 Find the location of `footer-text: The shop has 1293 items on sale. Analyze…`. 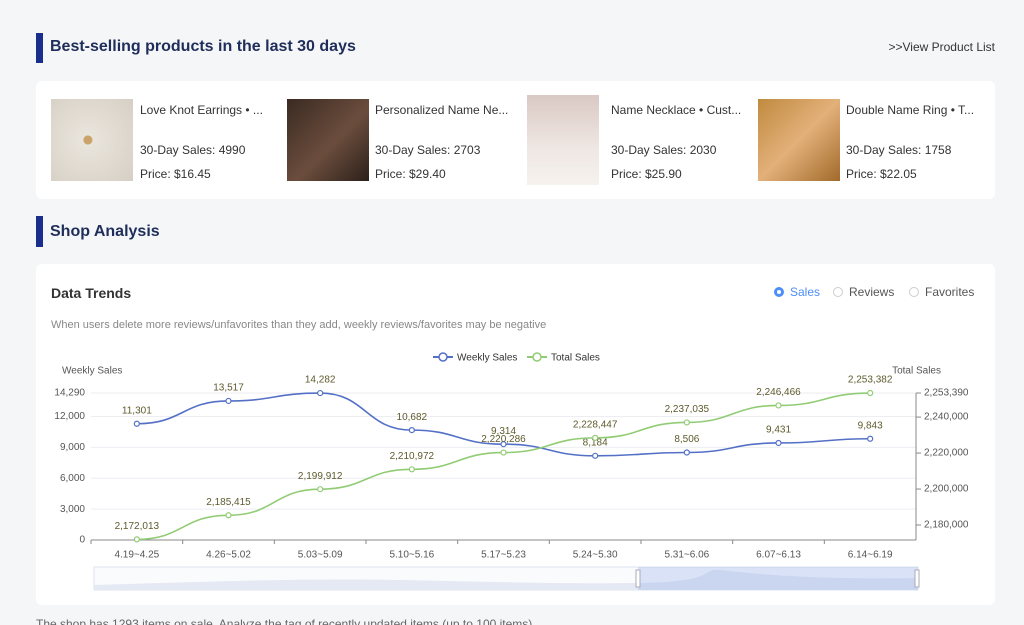

footer-text: The shop has 1293 items on sale. Analyze… is located at coordinates (286, 621).